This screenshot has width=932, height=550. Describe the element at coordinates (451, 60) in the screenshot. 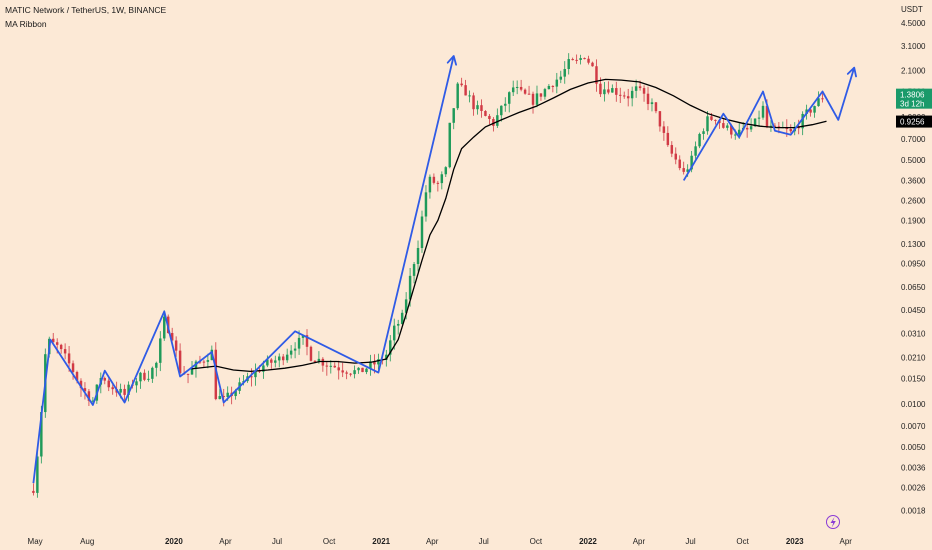

I see `projection-arrowhead` at that location.